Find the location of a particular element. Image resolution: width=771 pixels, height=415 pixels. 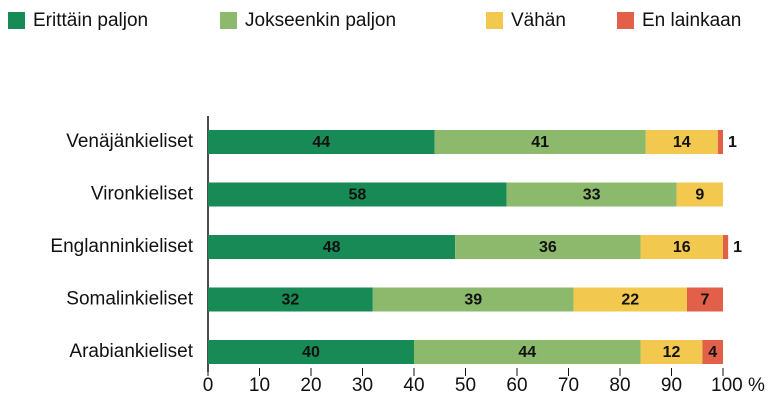

x-tick-label: 70 is located at coordinates (568, 385).